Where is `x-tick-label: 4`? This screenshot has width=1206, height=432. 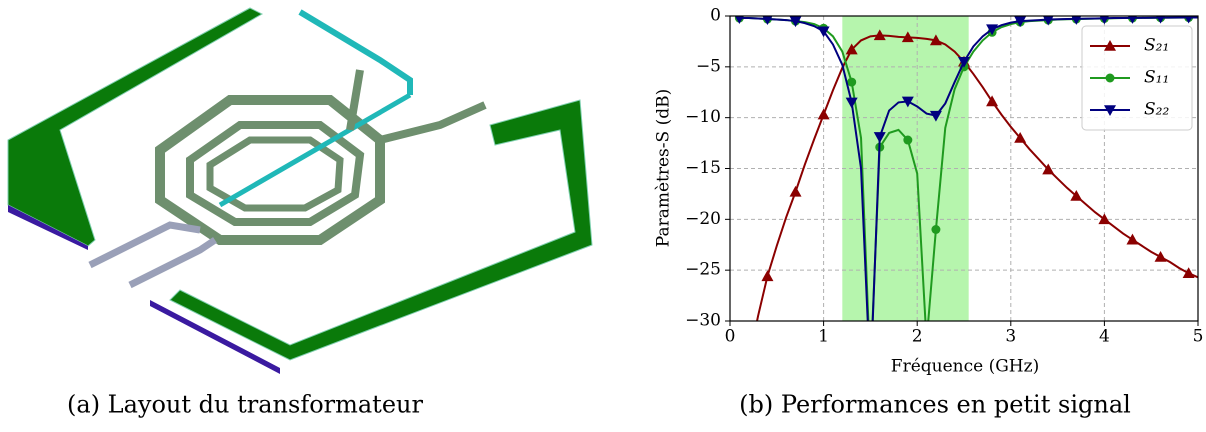
x-tick-label: 4 is located at coordinates (1104, 337).